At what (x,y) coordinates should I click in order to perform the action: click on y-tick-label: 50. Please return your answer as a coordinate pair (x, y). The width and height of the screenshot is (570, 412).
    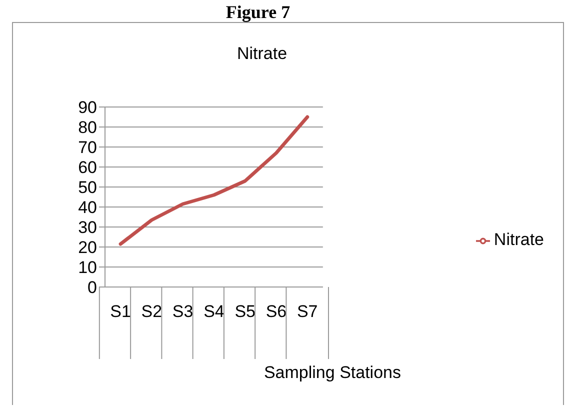
    Looking at the image, I should click on (87, 188).